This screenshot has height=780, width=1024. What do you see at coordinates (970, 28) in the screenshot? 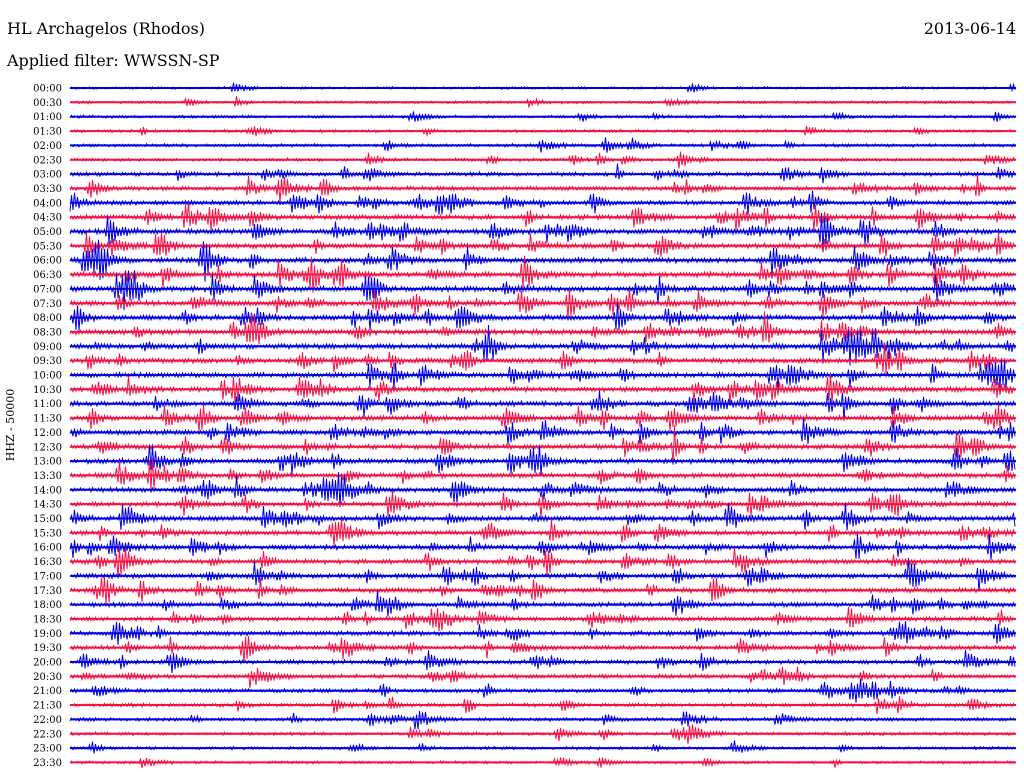
I see `date-label: 2013-06-14` at bounding box center [970, 28].